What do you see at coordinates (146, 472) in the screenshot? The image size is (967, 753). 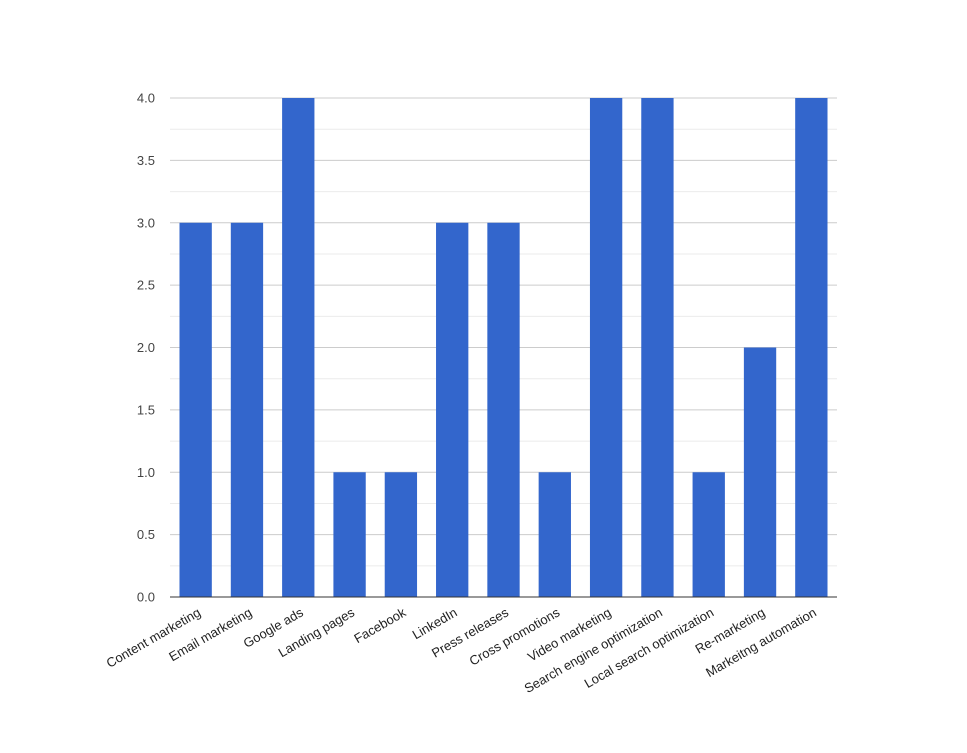 I see `y-tick-label: 1.0` at bounding box center [146, 472].